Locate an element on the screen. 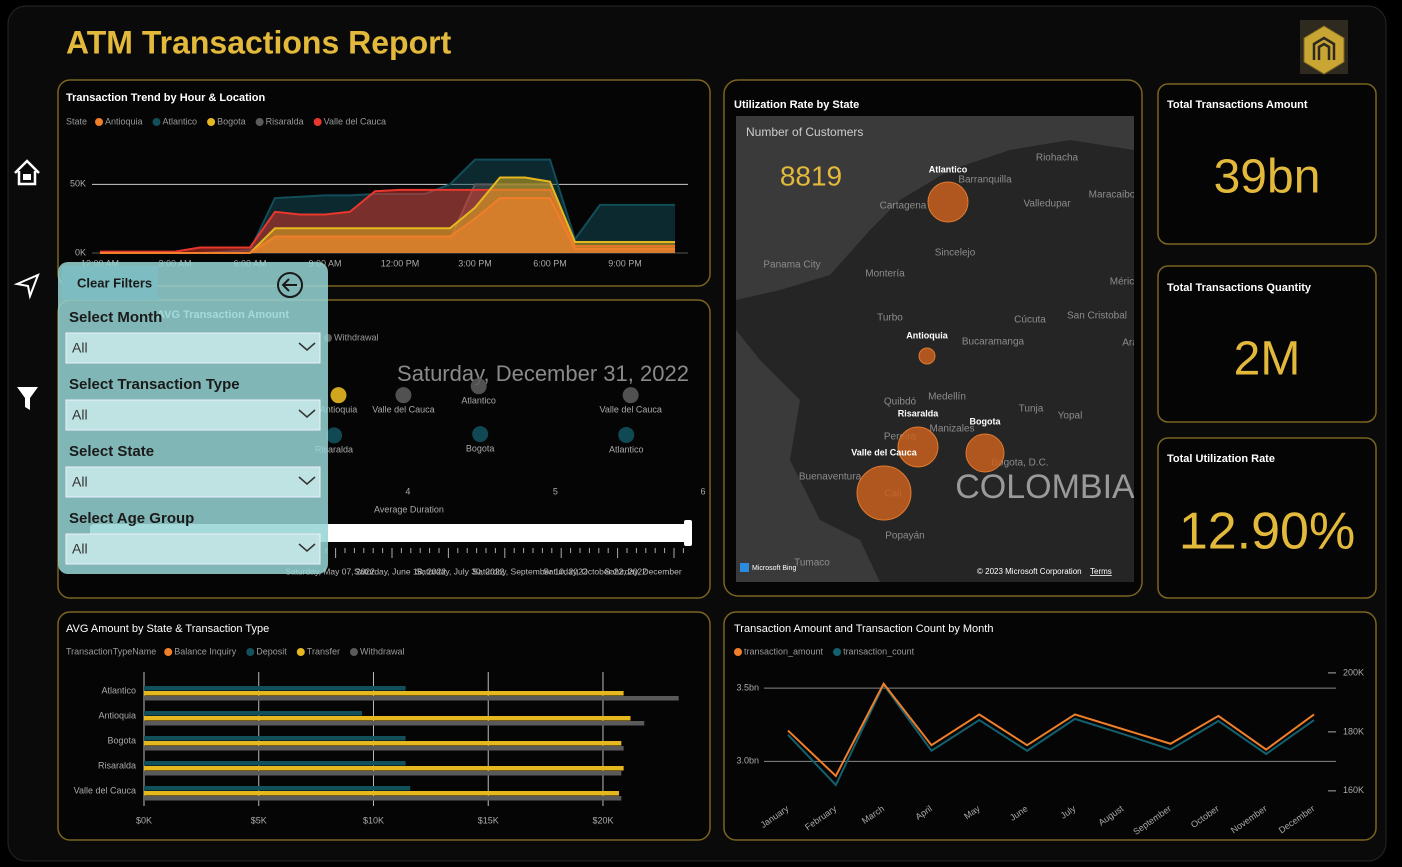  nav-send is located at coordinates (26, 286).